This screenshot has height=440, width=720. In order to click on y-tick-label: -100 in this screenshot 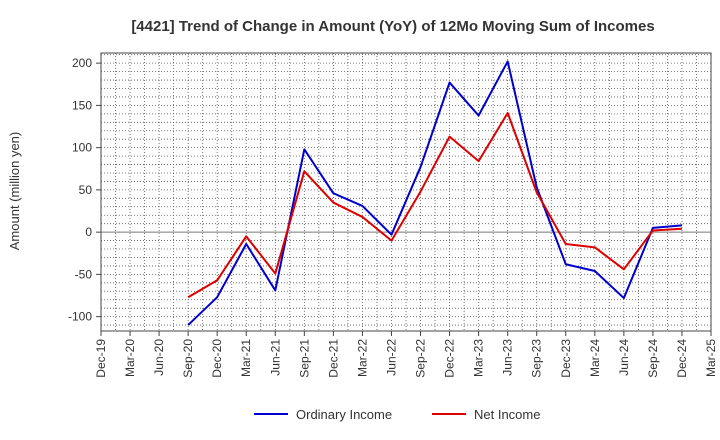, I will do `click(80, 317)`.